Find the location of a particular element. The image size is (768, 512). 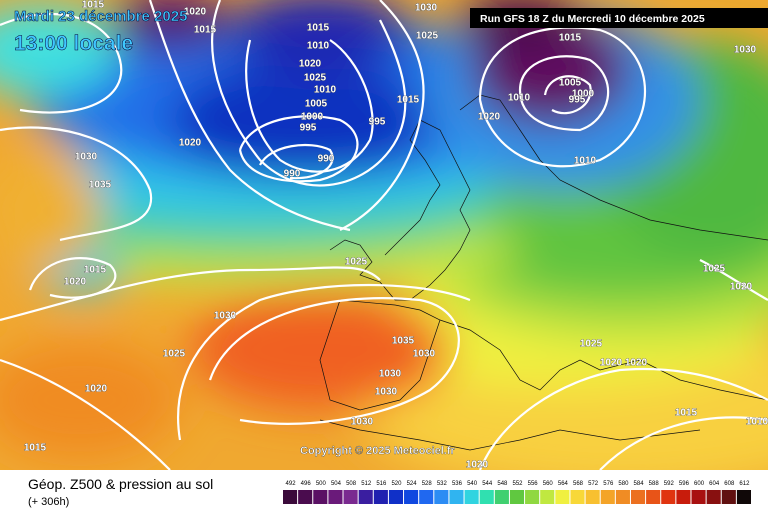

scale-label: 524 is located at coordinates (412, 484).